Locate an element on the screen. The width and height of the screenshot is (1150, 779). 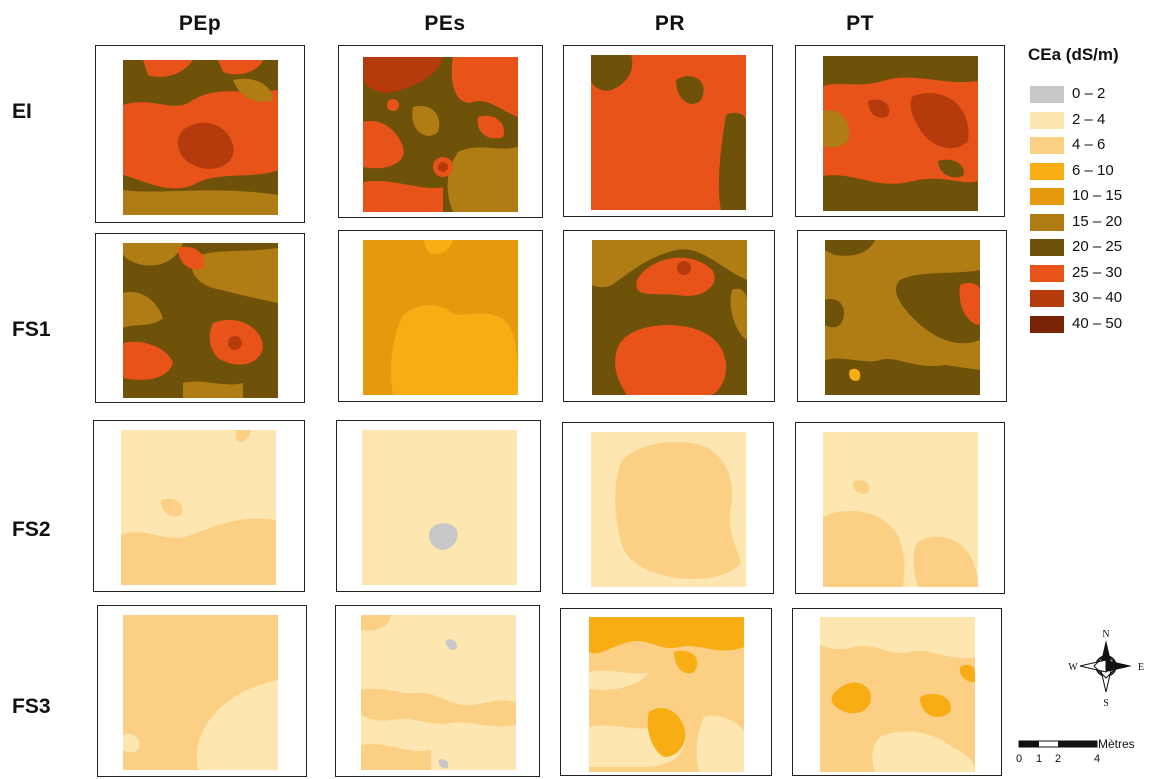
map-raster-fs1-pep is located at coordinates (200, 320).